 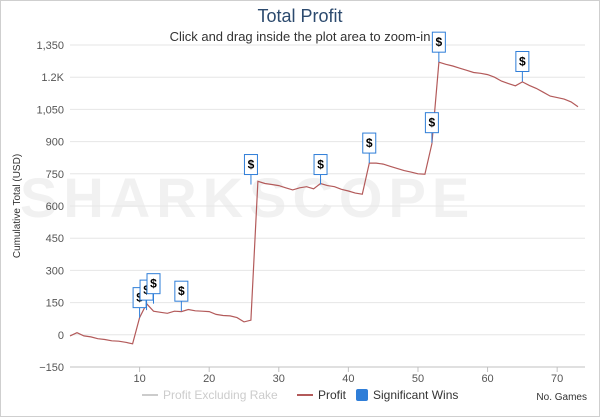 I want to click on y-axis-title: Cumulative Total (USD), so click(x=17, y=206).